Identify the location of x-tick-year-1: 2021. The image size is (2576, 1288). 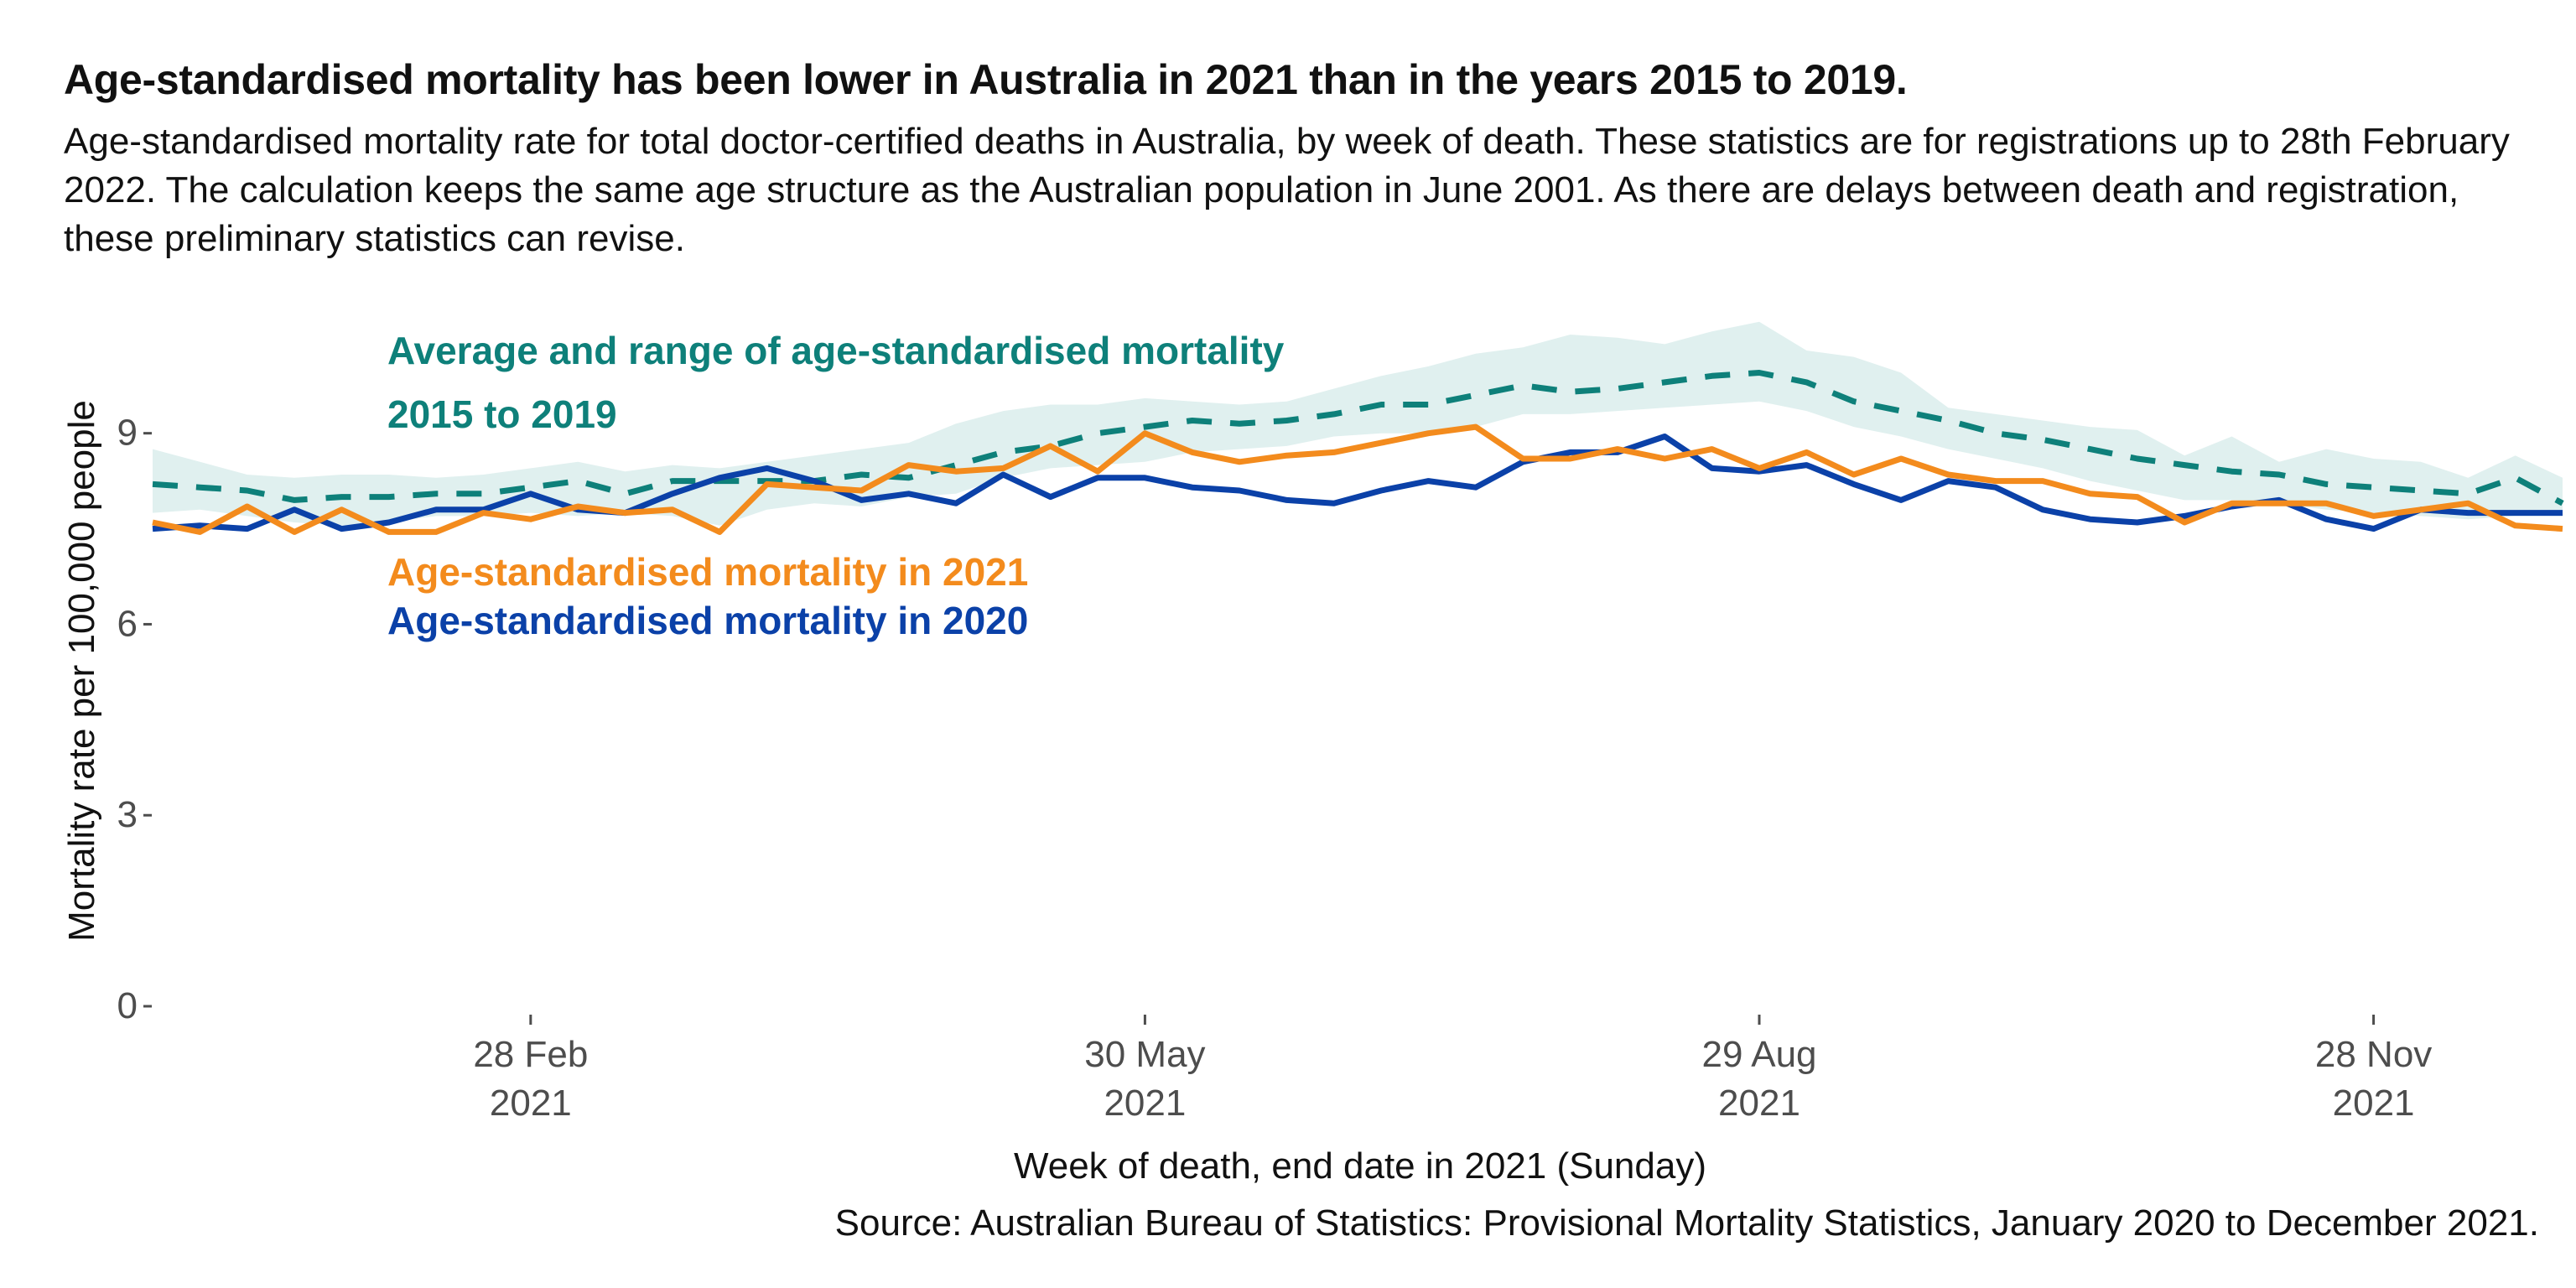
(1145, 1103).